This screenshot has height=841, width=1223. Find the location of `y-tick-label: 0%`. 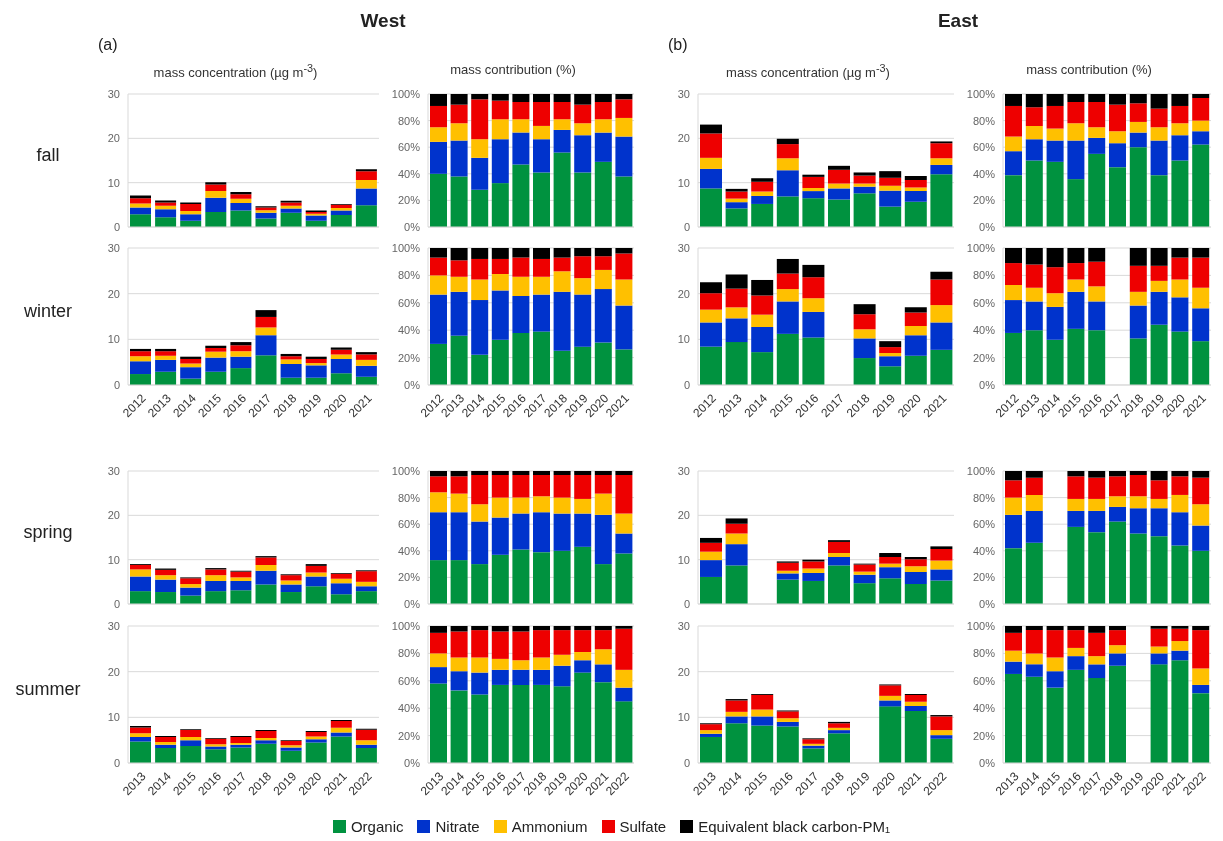

y-tick-label: 0% is located at coordinates (987, 762).